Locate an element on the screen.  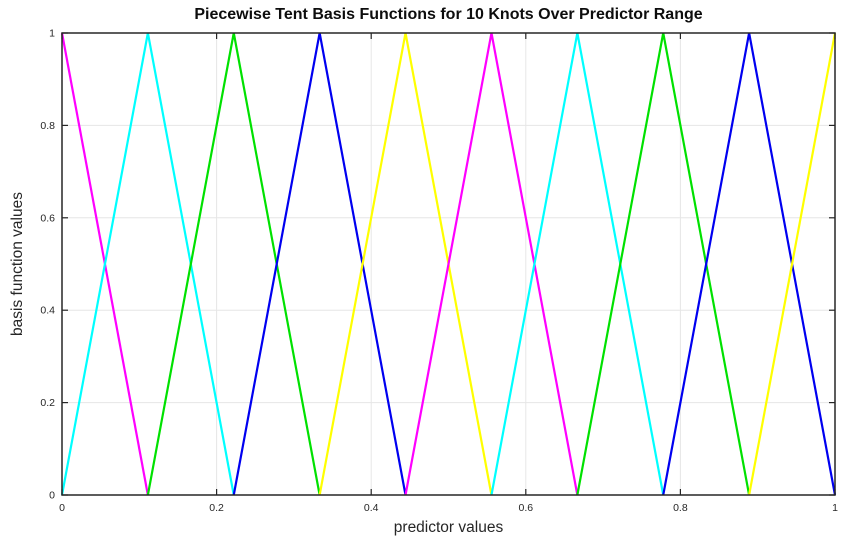
y-tick-label: 0.4 is located at coordinates (47, 311).